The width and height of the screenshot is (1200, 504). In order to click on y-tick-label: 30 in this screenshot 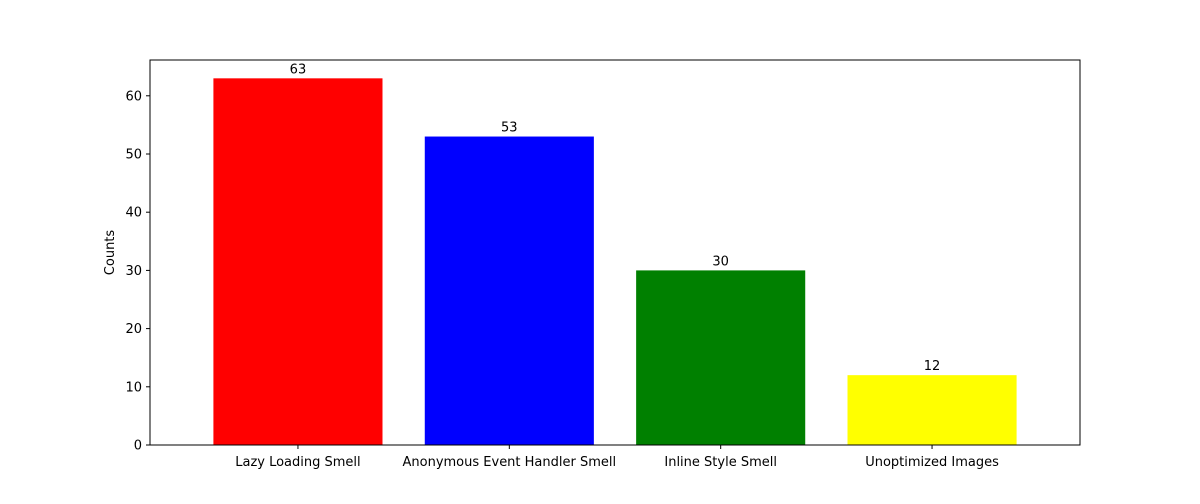, I will do `click(133, 271)`.